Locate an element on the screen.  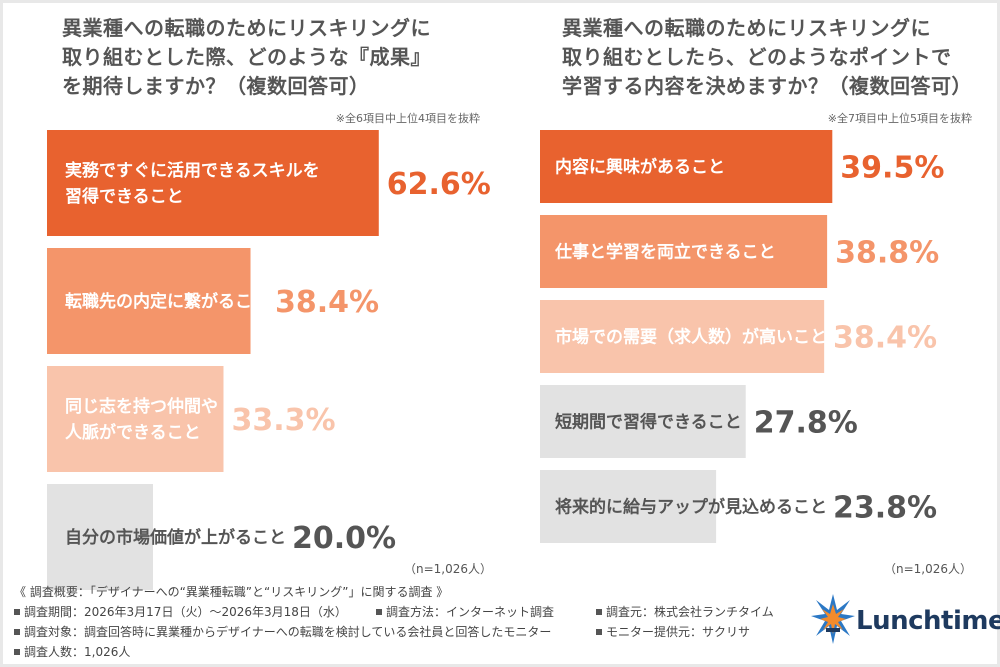
right-sample-size: （n=1,026人） is located at coordinates (927, 569).